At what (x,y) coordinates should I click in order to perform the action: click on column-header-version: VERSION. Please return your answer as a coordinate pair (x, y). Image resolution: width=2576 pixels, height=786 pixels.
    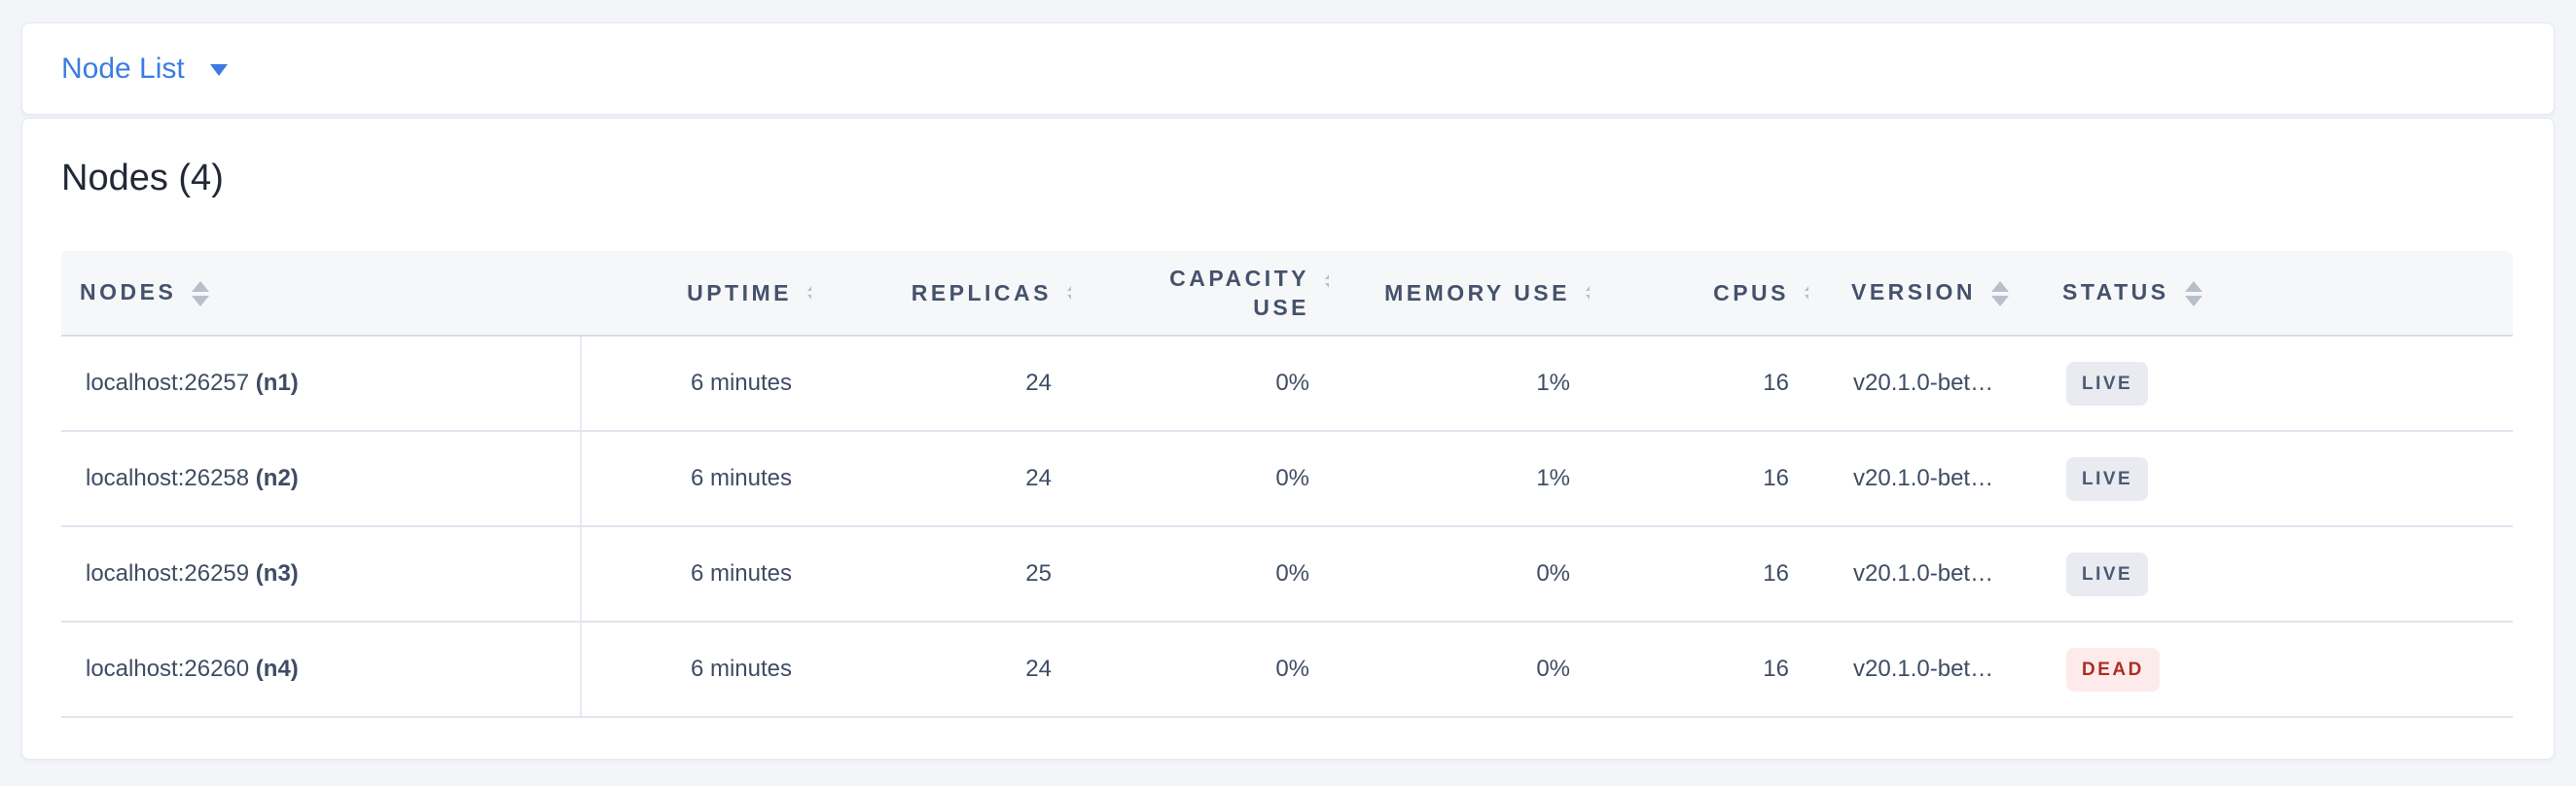
    Looking at the image, I should click on (1925, 294).